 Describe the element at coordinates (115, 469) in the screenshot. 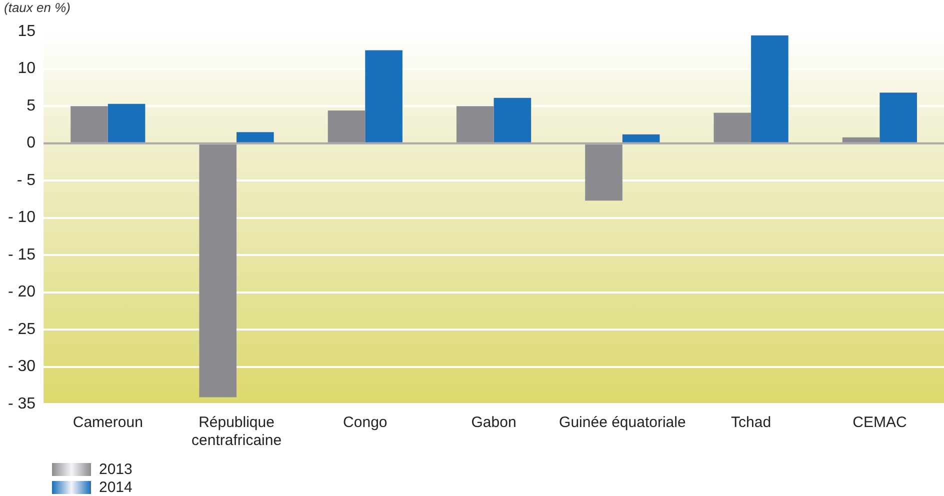

I see `legend-label: 2013` at that location.